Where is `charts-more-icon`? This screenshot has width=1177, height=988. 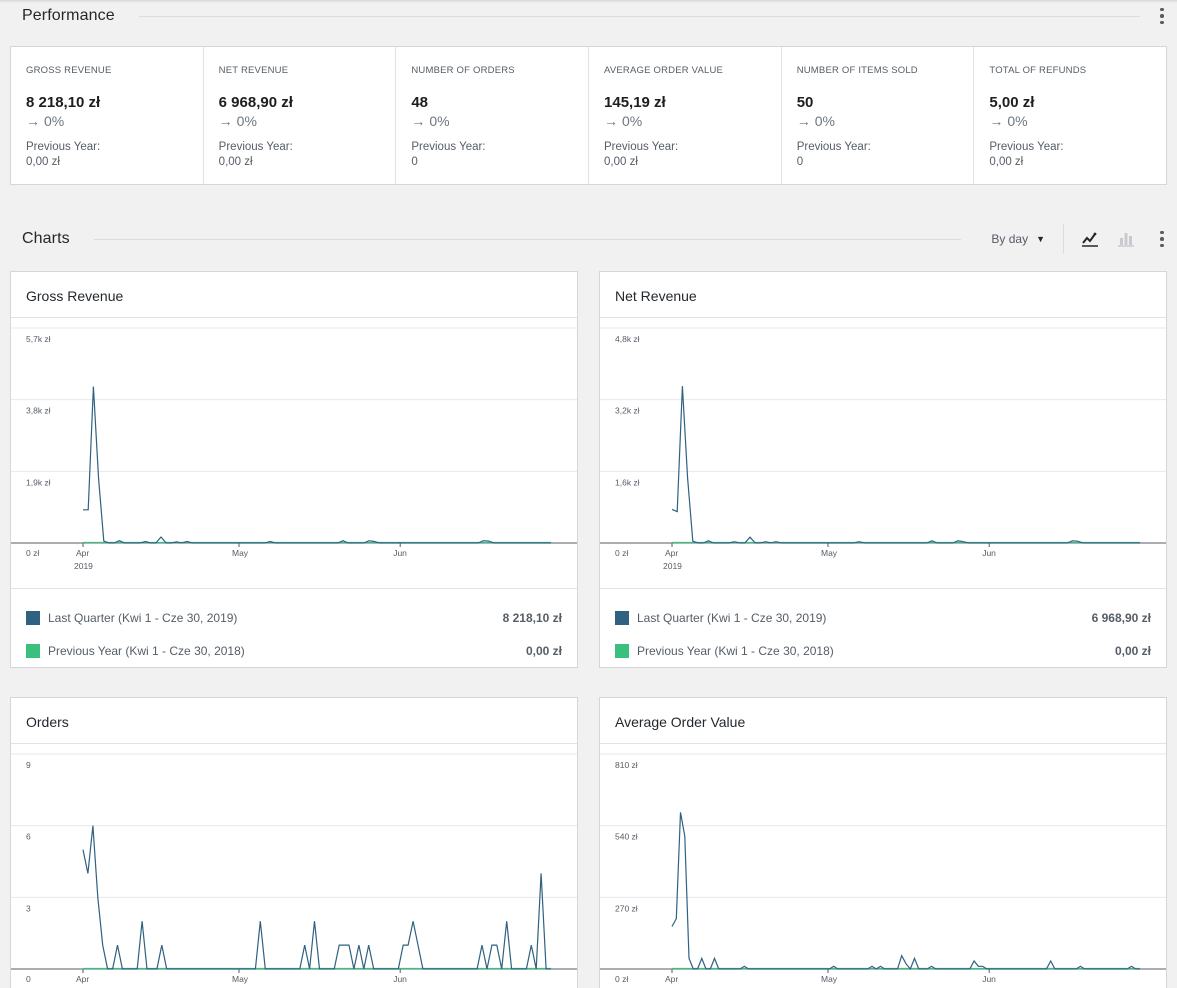 charts-more-icon is located at coordinates (1162, 239).